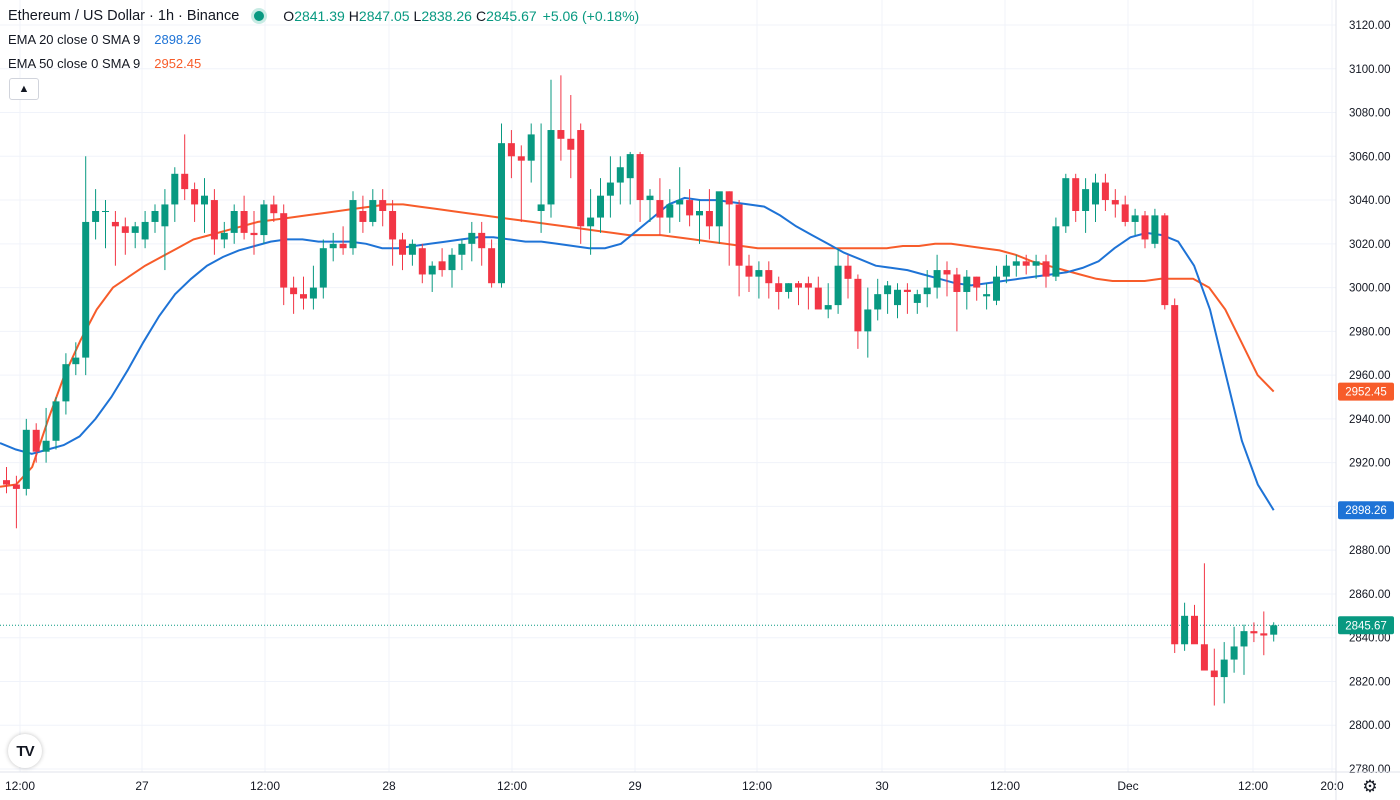 Image resolution: width=1400 pixels, height=800 pixels. I want to click on symbol-title: Ethereum / US Dollar · 1h · Binance, so click(124, 16).